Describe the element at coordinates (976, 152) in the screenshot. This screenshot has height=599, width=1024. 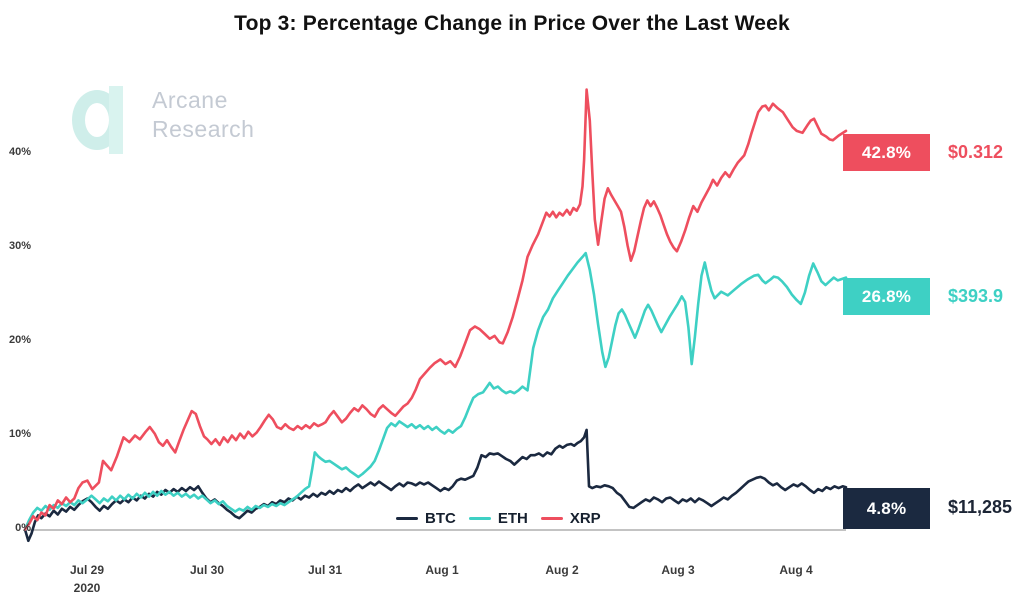
I see `xrp-price-label: $0.312` at that location.